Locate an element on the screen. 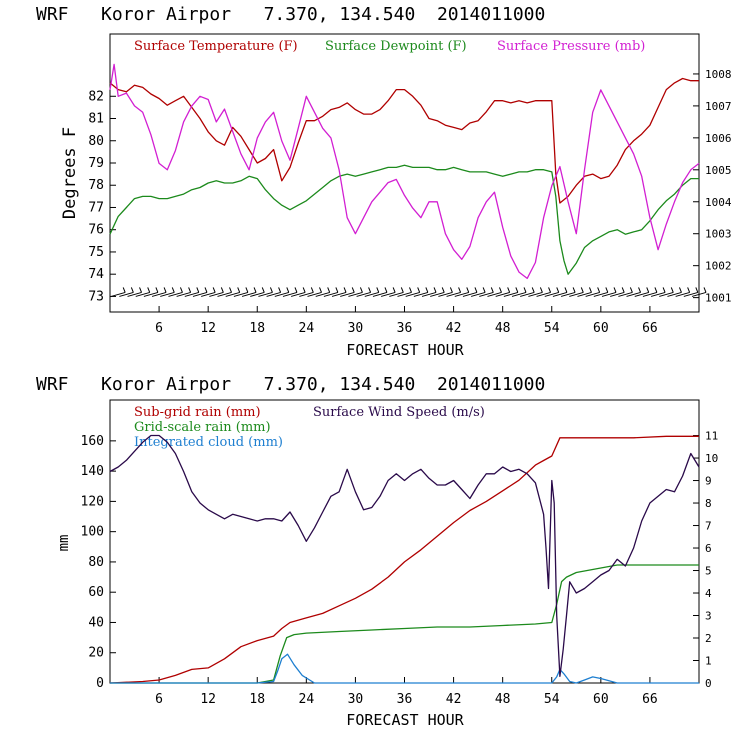 Image resolution: width=740 pixels, height=740 pixels. y-tick-label: 140 is located at coordinates (92, 471).